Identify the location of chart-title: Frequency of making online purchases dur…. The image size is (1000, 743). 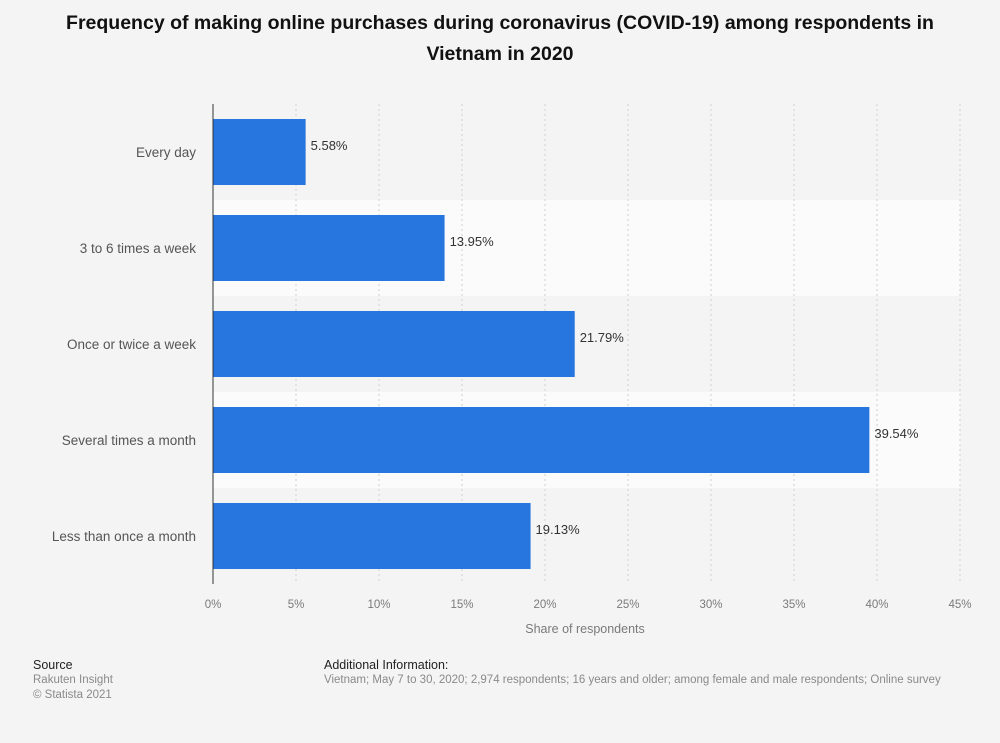
(500, 38).